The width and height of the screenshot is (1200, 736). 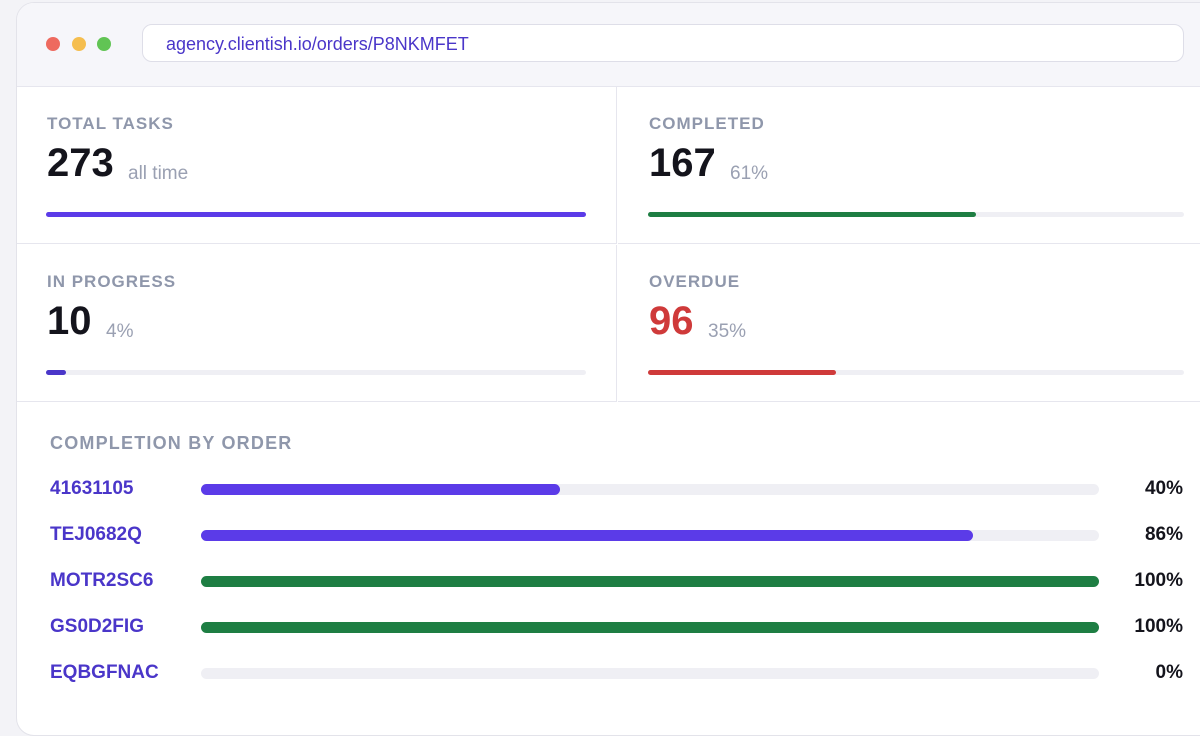 What do you see at coordinates (663, 43) in the screenshot?
I see `url-bar: agency.clientish.io/orders/P8NKMFET` at bounding box center [663, 43].